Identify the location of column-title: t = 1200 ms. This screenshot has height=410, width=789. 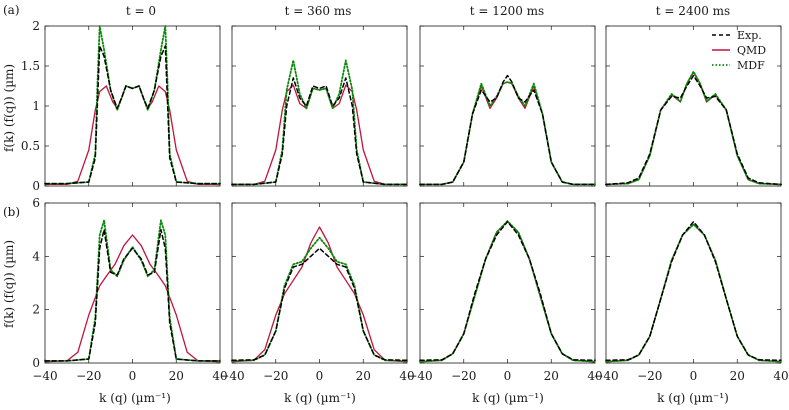
(507, 11).